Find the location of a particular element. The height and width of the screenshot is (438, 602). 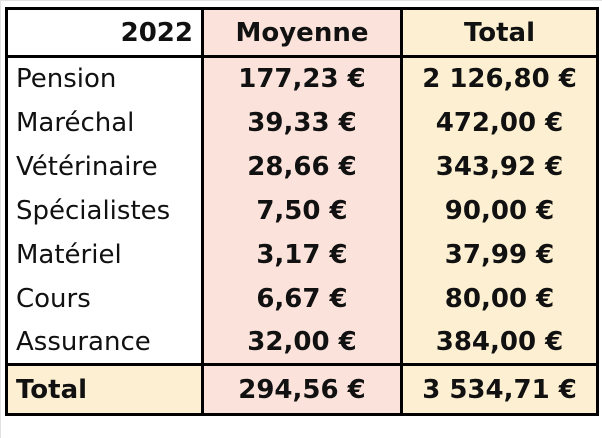

row-total-cell: 37,99 € is located at coordinates (499, 254).